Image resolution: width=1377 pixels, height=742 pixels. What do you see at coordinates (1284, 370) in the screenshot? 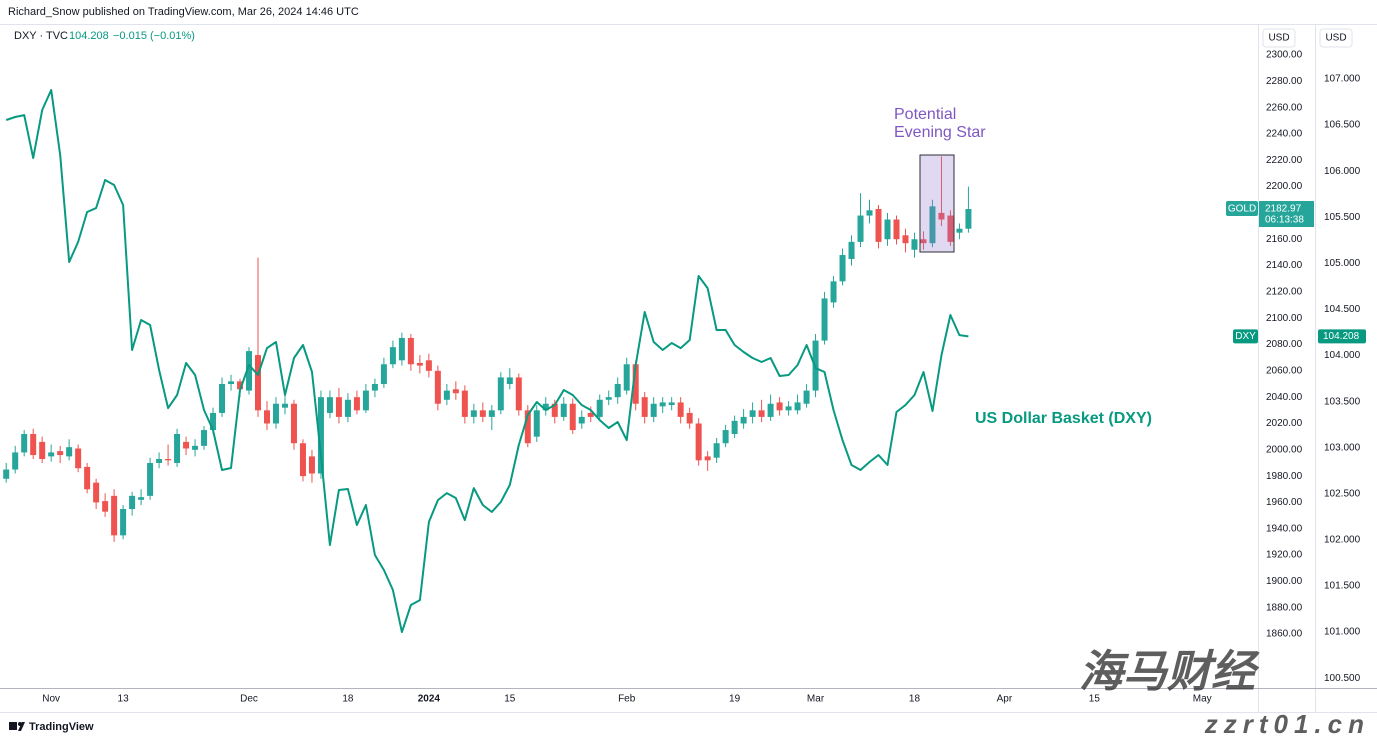
I see `y-tick-label: 2060.00` at bounding box center [1284, 370].